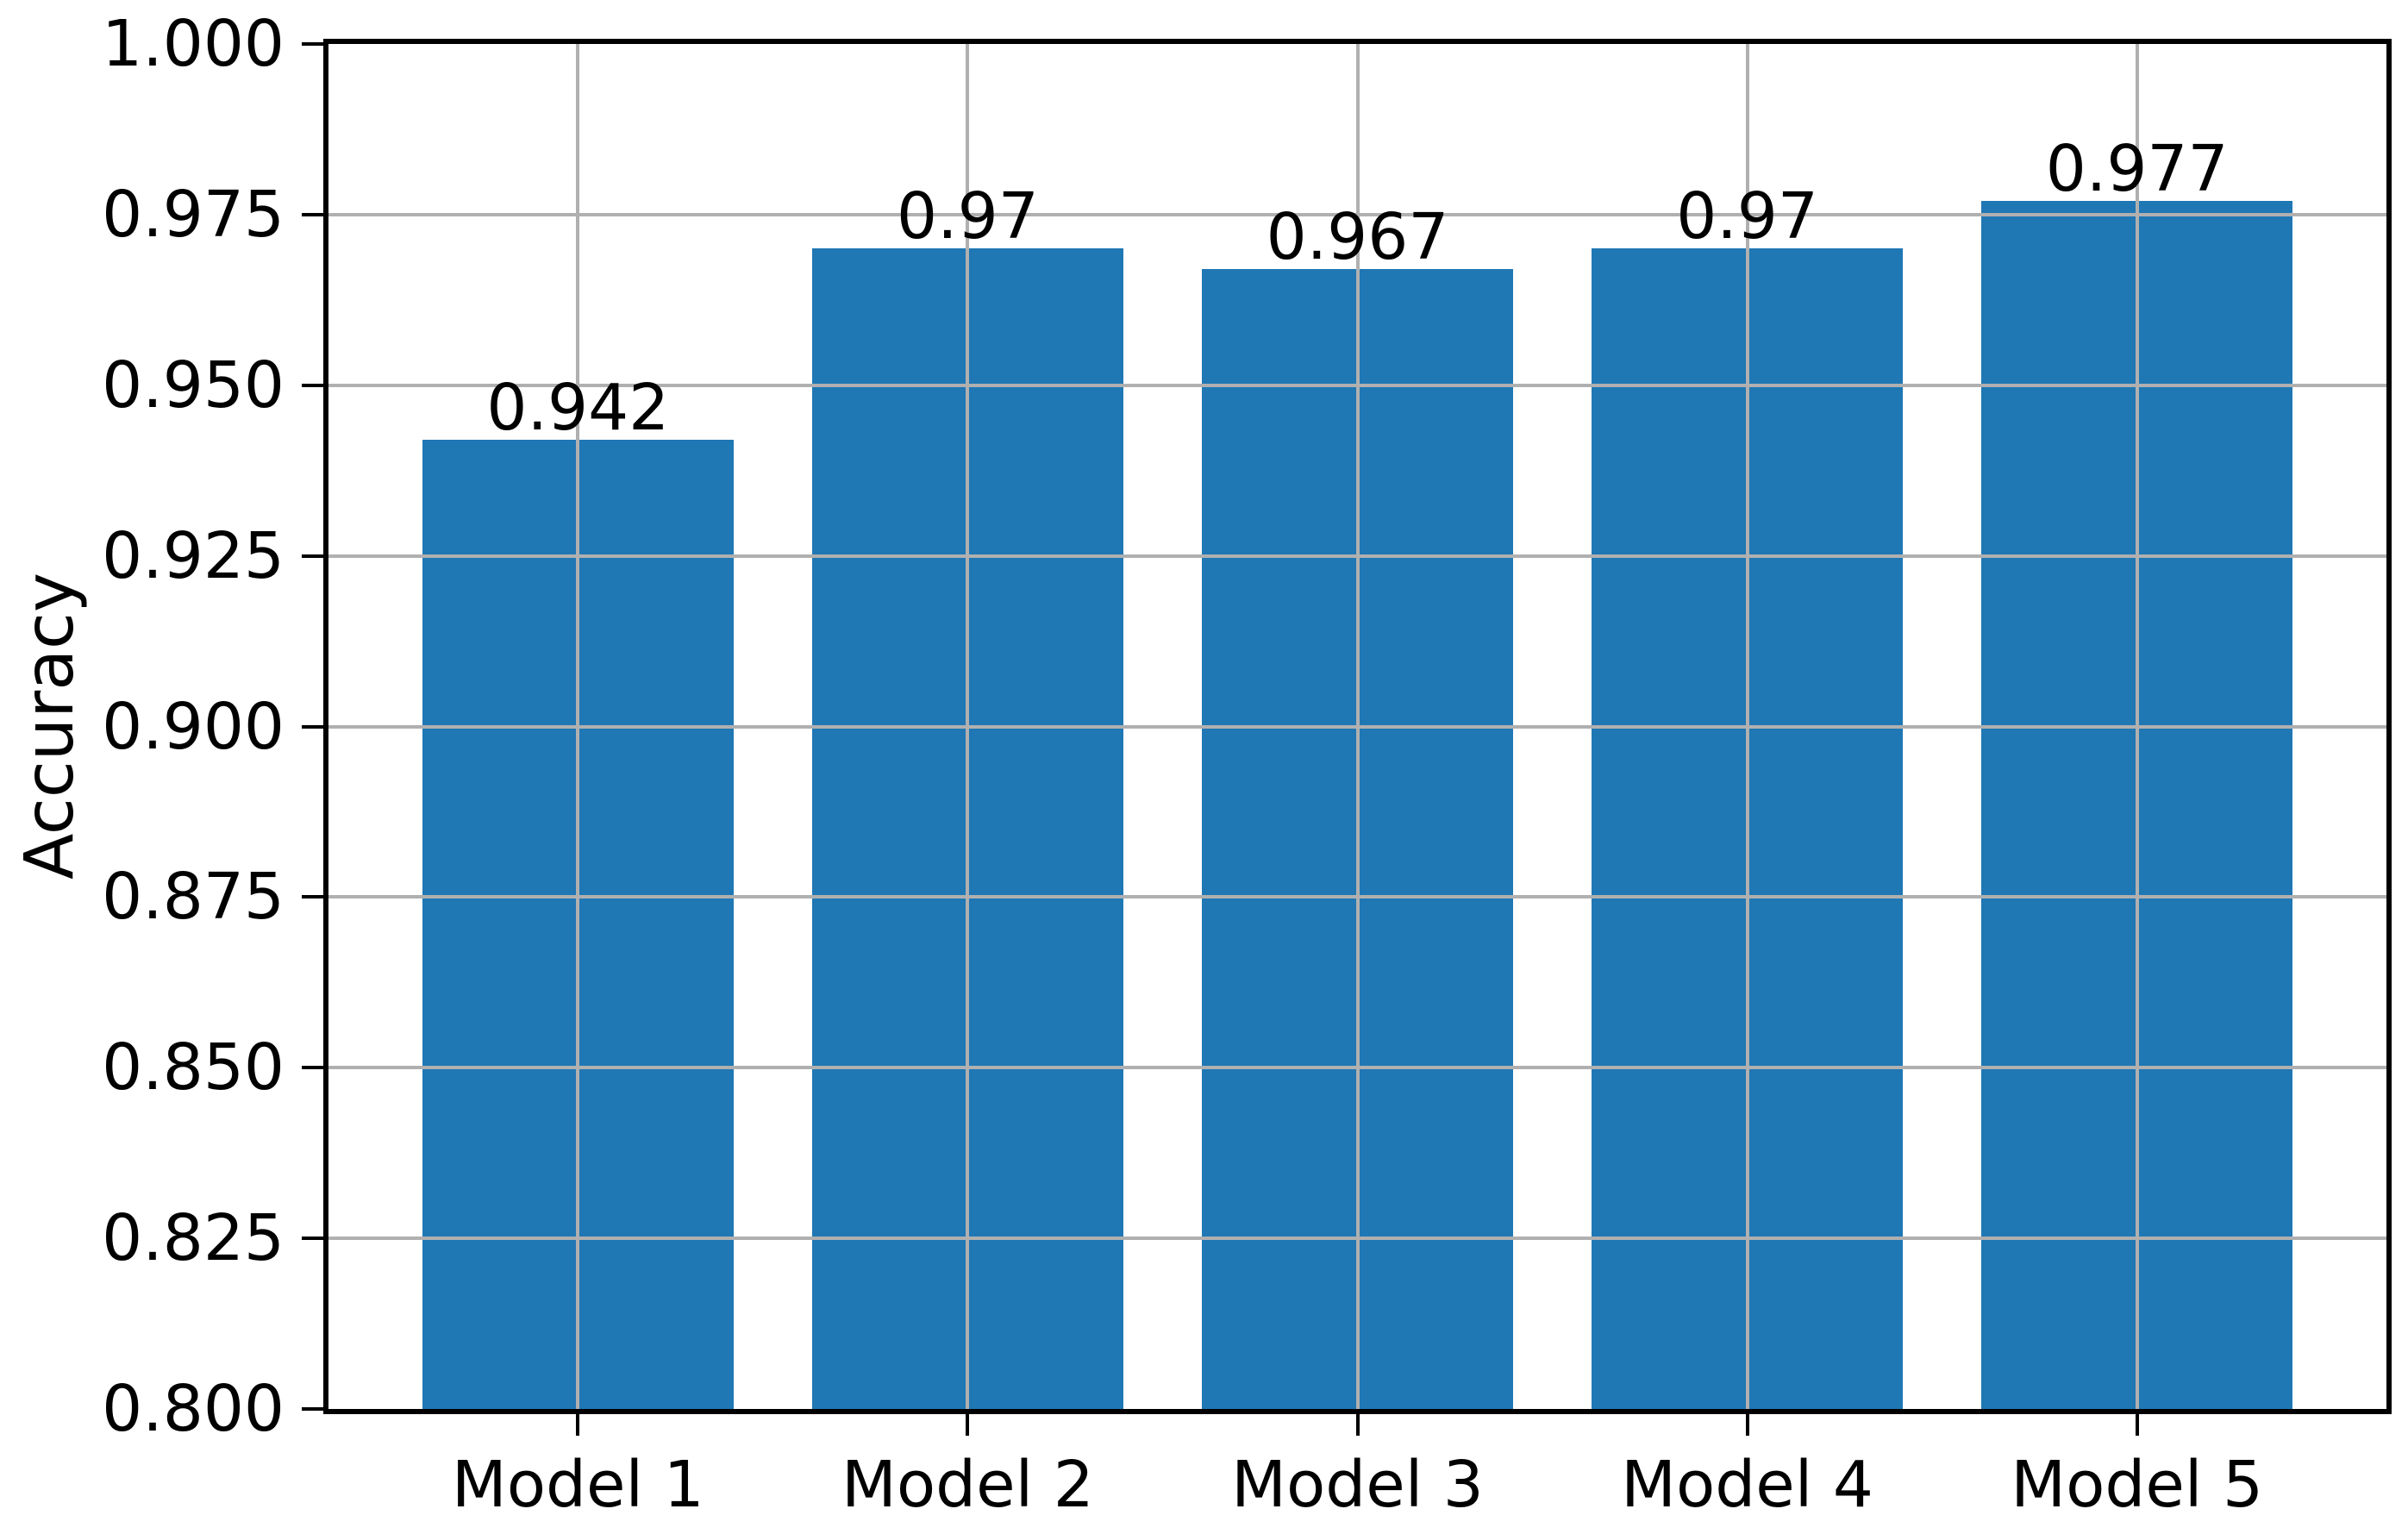  I want to click on y-tick-label: 0.900, so click(193, 726).